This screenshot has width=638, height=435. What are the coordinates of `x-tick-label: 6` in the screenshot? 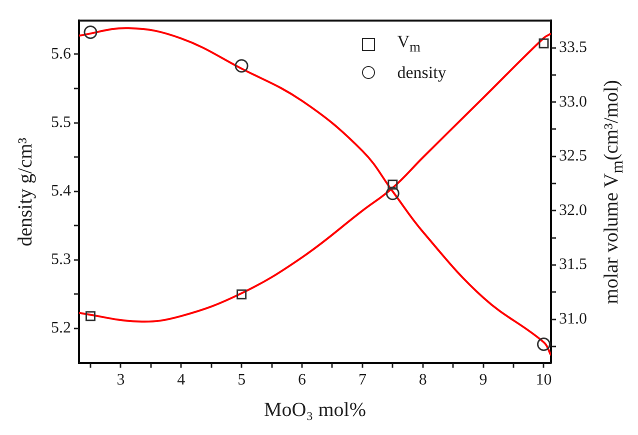 It's located at (302, 380).